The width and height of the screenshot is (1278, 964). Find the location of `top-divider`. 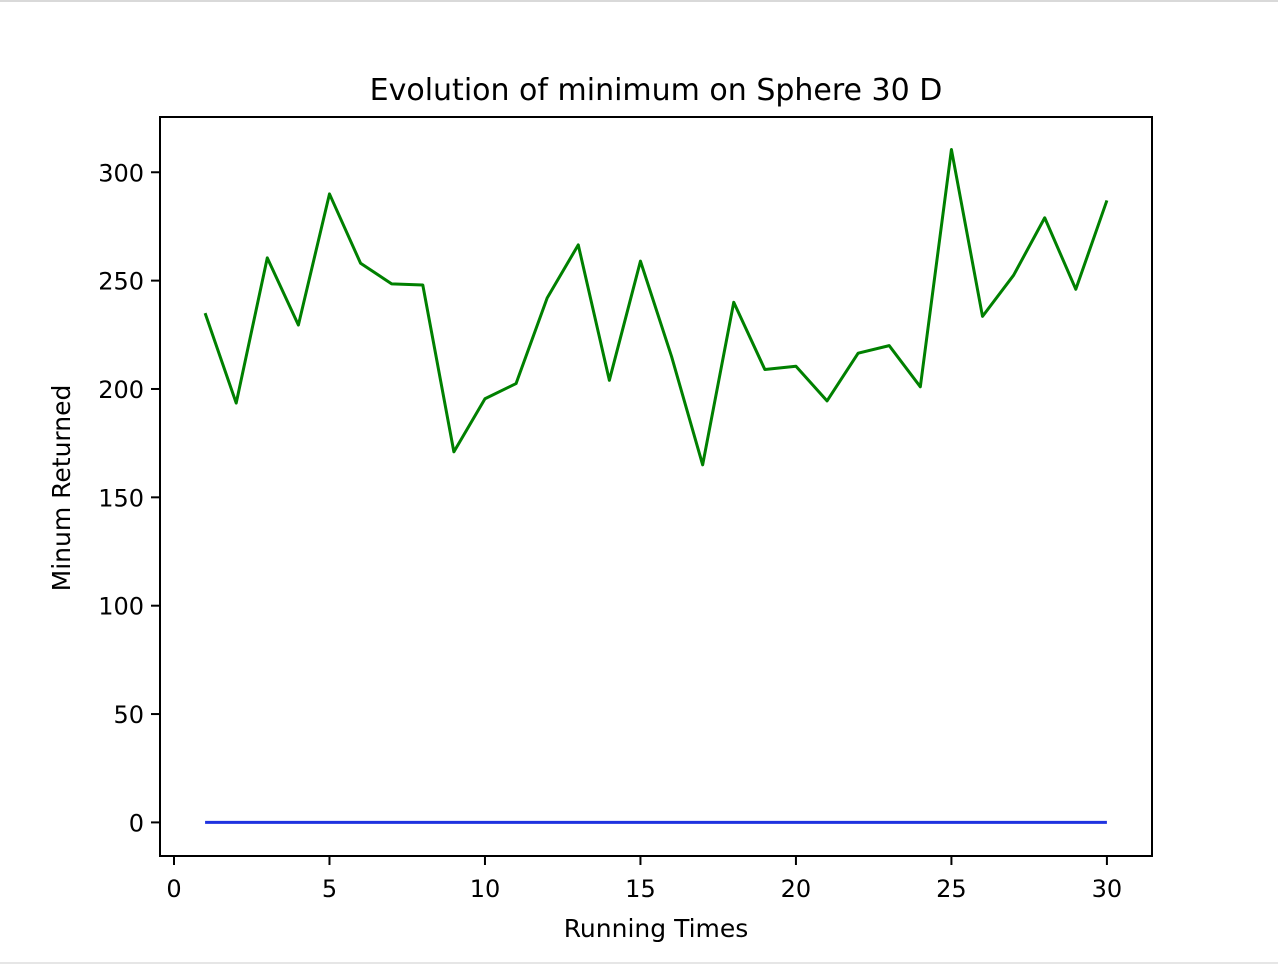

top-divider is located at coordinates (639, 1).